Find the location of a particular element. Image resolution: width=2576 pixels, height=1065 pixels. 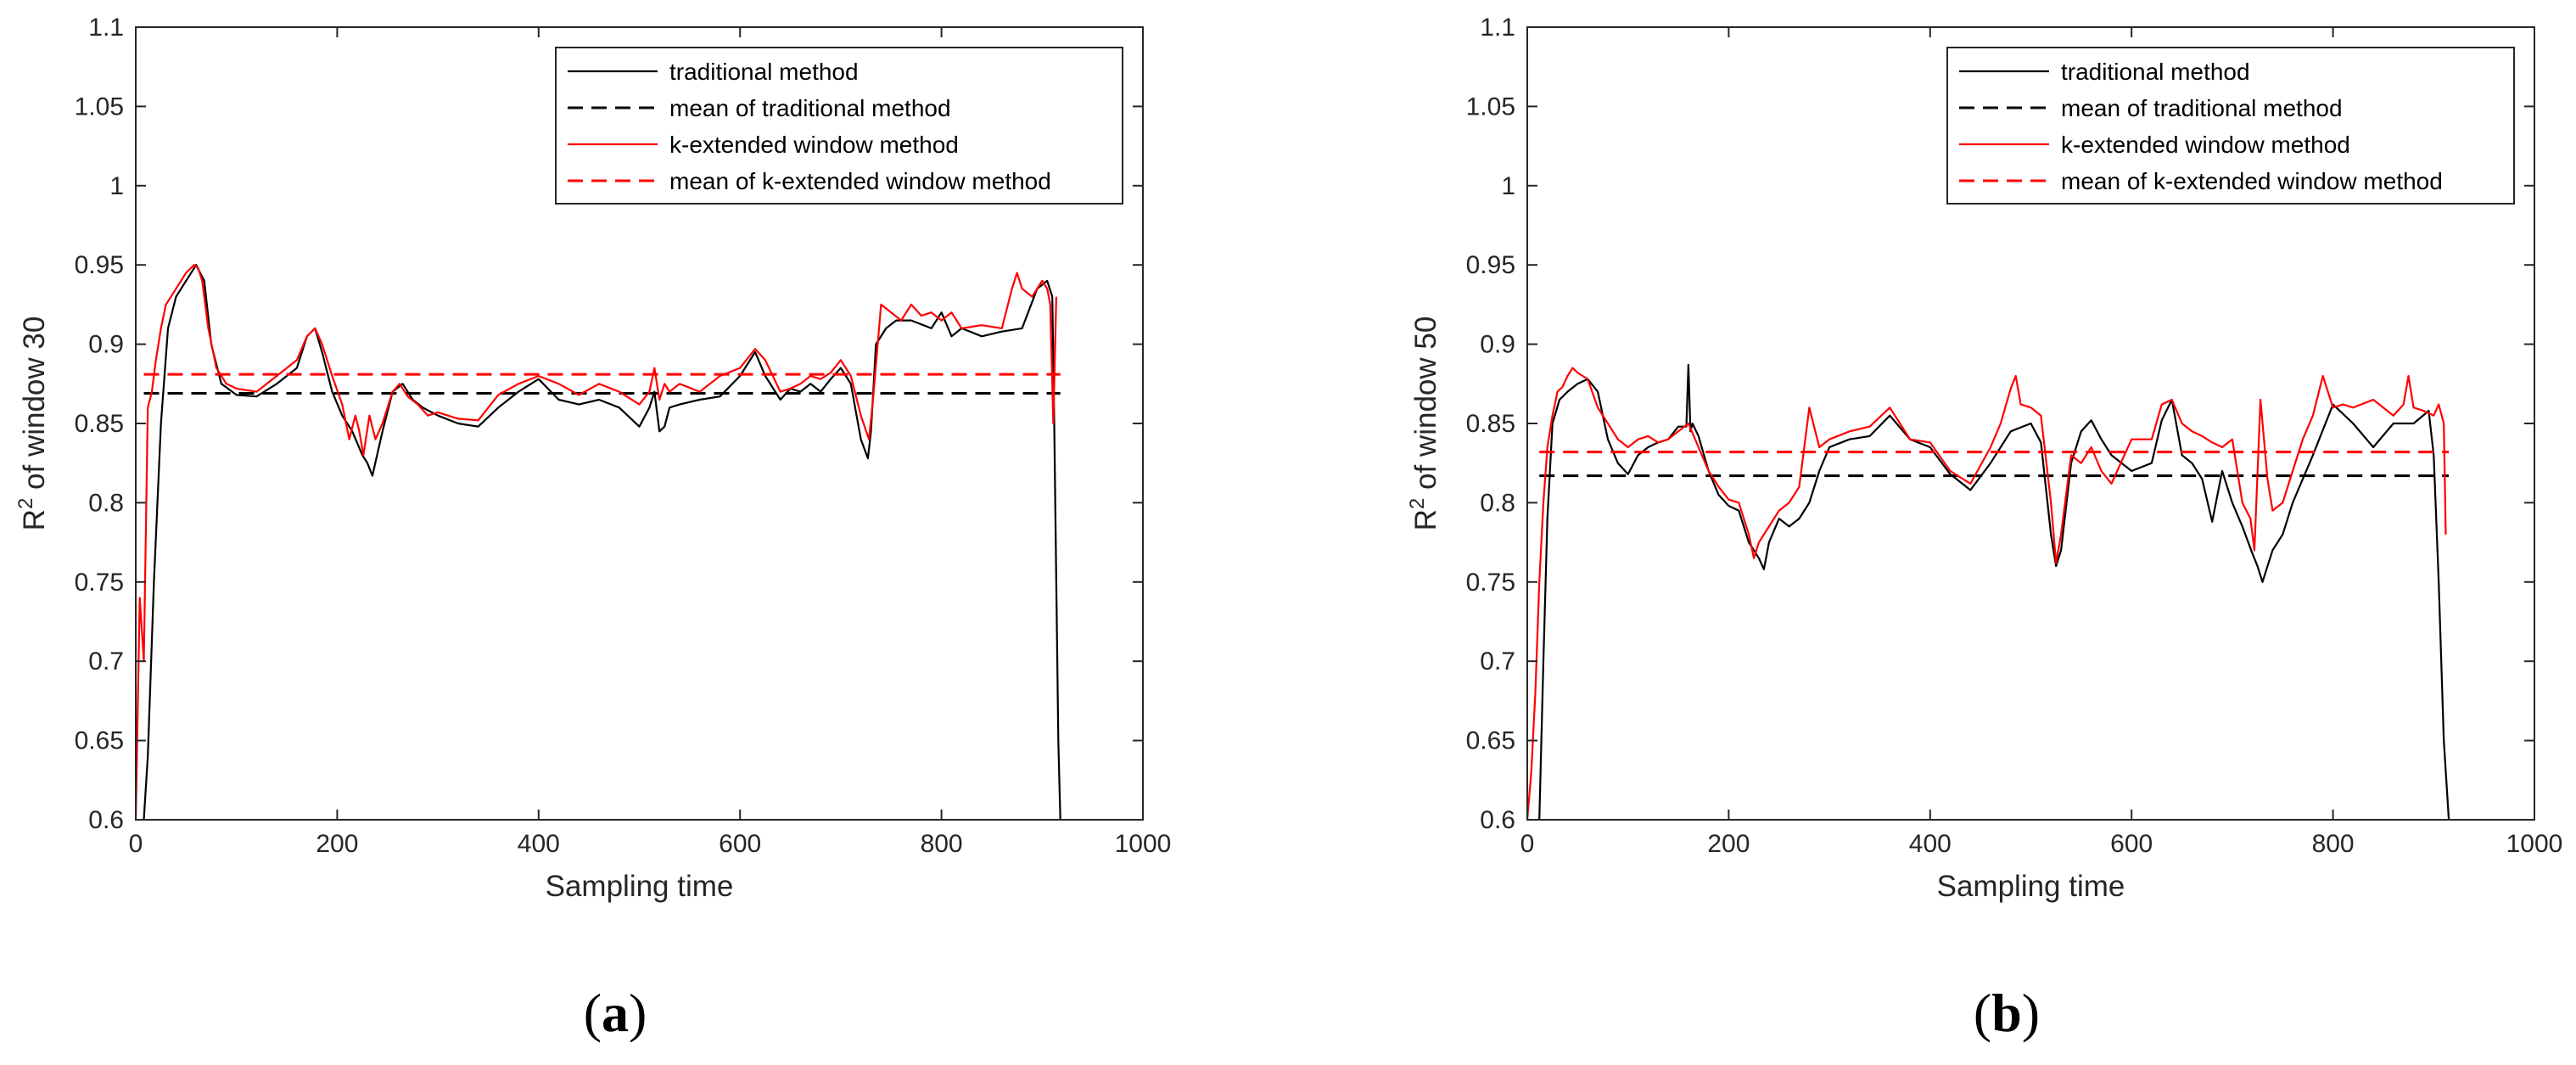

caption-b-close: ) is located at coordinates (2031, 1013).